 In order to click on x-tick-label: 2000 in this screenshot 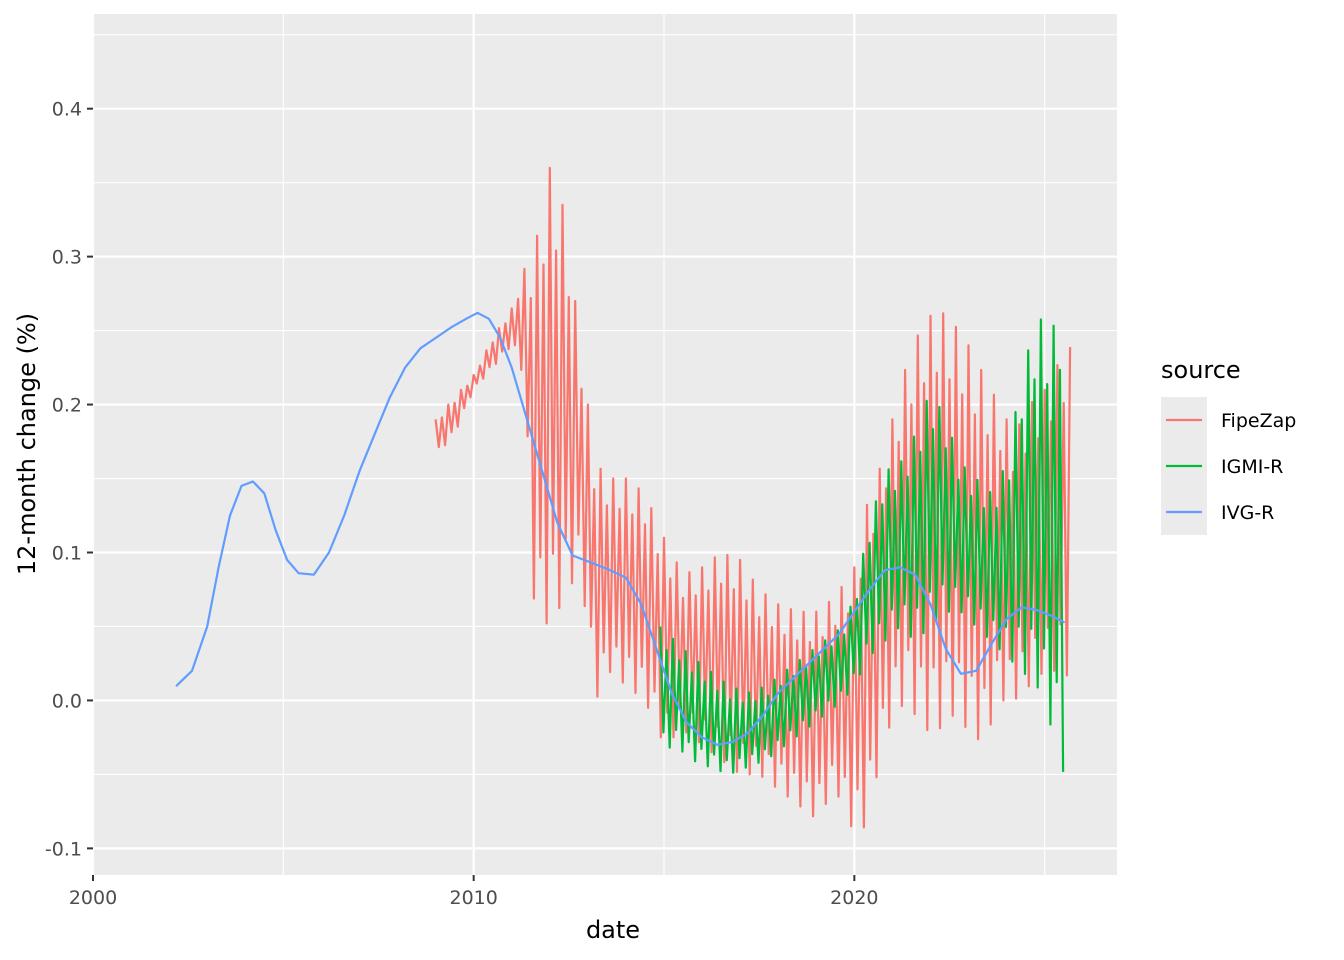, I will do `click(93, 898)`.